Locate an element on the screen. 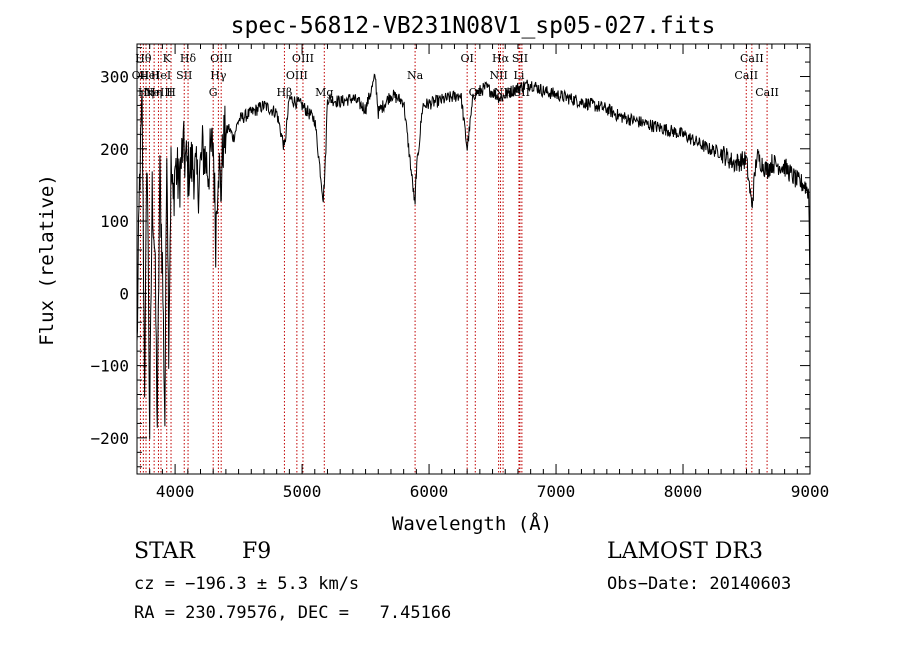 The height and width of the screenshot is (649, 900). object-class: STAR is located at coordinates (164, 551).